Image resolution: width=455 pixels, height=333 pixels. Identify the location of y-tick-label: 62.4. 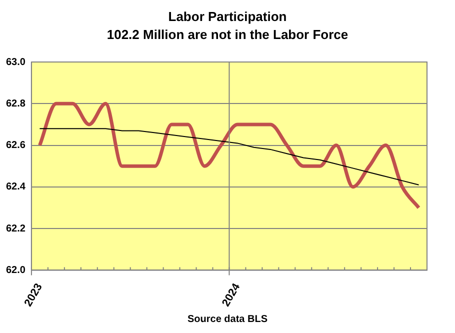
(16, 187).